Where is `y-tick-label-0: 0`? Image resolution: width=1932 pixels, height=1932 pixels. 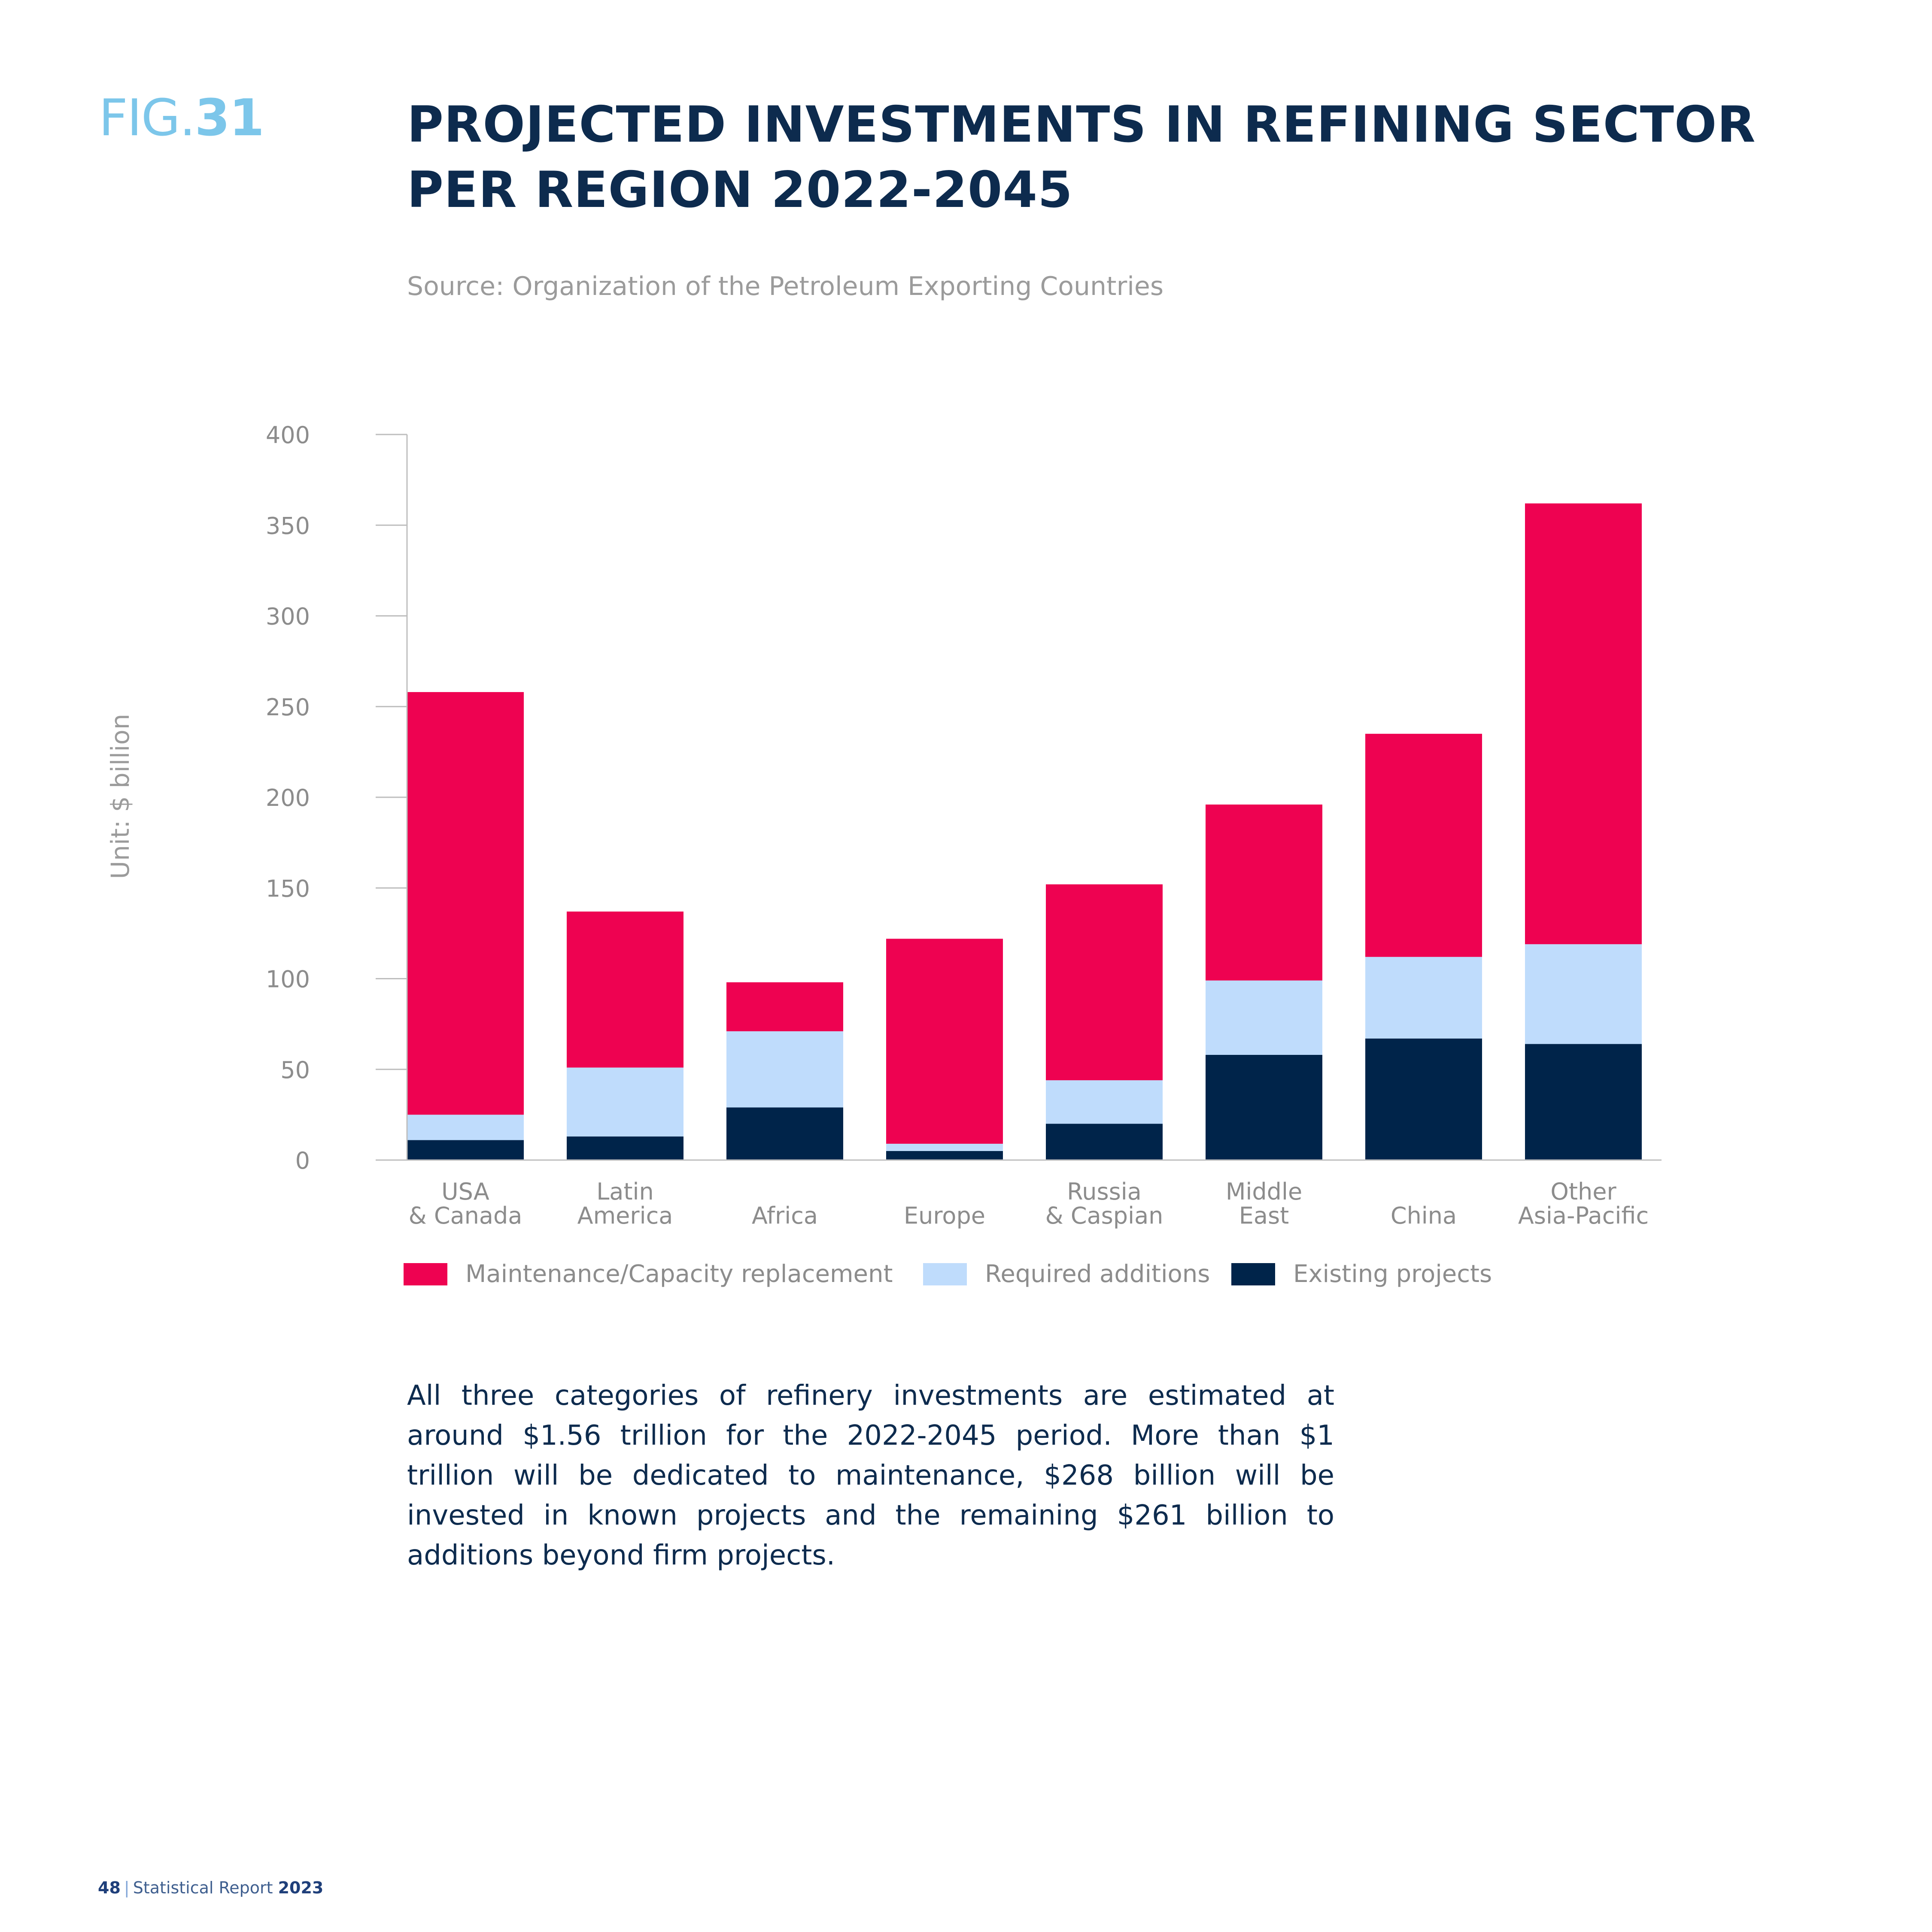 y-tick-label-0: 0 is located at coordinates (302, 1160).